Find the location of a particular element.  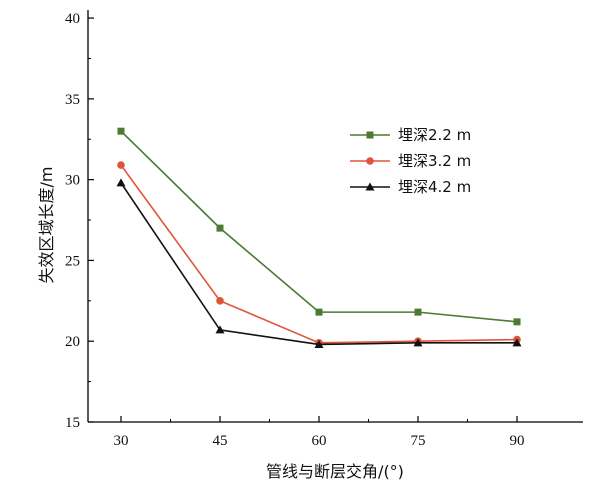

x-tick-label: 45 is located at coordinates (220, 441).